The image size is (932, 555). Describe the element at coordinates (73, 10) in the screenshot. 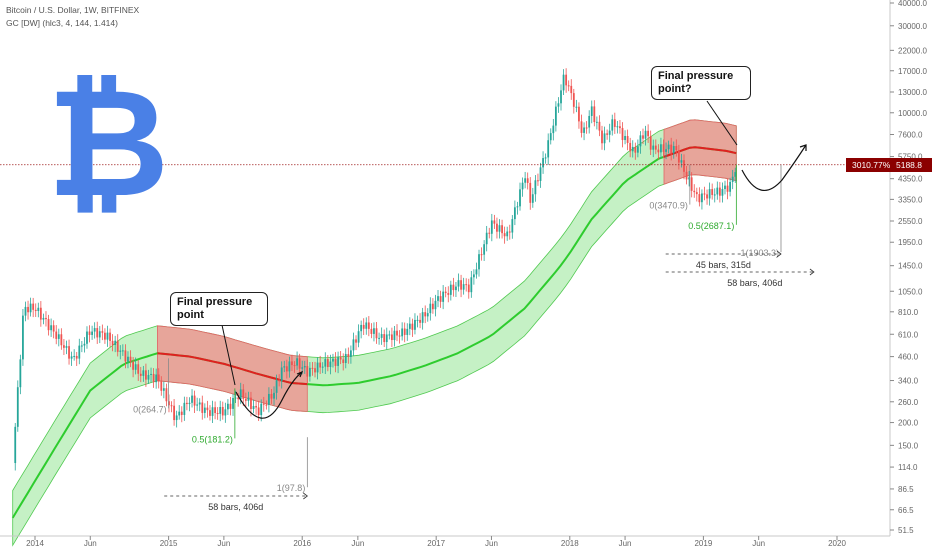

I see `symbol-title: Bitcoin / U.S. Dollar, 1W, BITFINEX` at that location.